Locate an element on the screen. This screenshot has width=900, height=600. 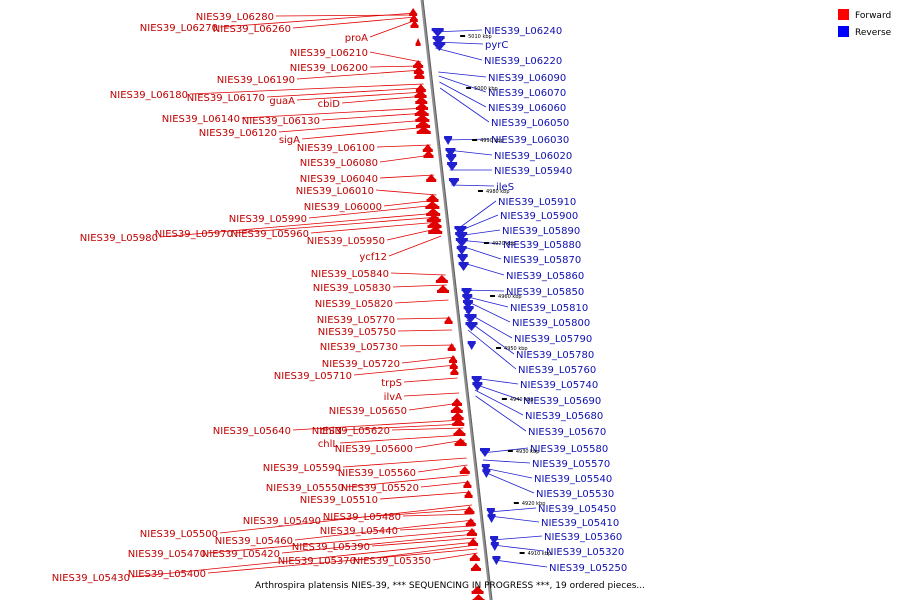
forward-gene-label: NIES39_L05460 is located at coordinates (254, 541).